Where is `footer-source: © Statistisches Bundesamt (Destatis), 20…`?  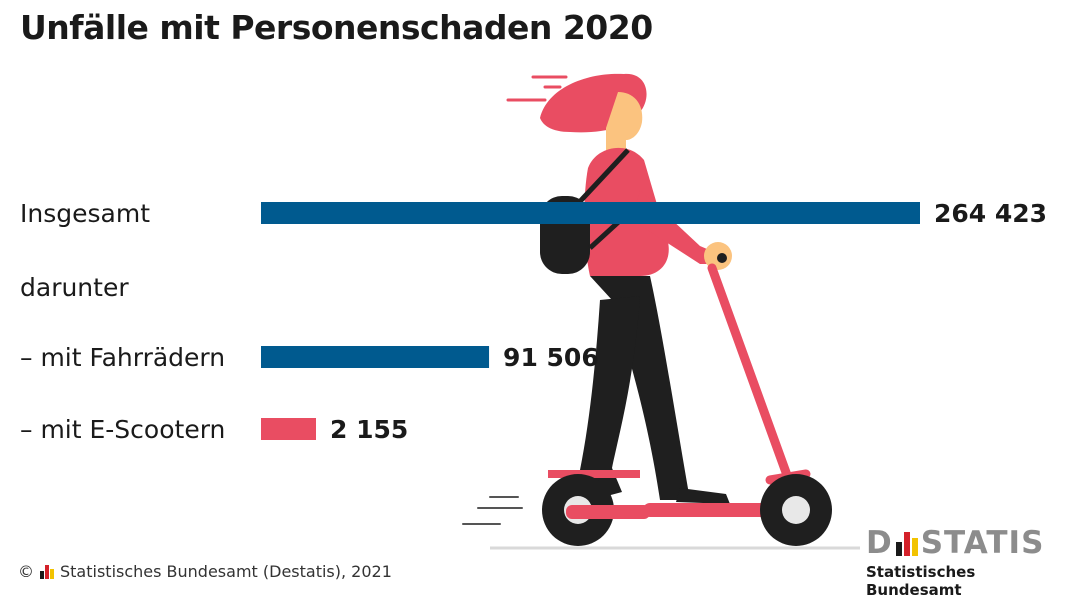 footer-source: © Statistisches Bundesamt (Destatis), 20… is located at coordinates (205, 571).